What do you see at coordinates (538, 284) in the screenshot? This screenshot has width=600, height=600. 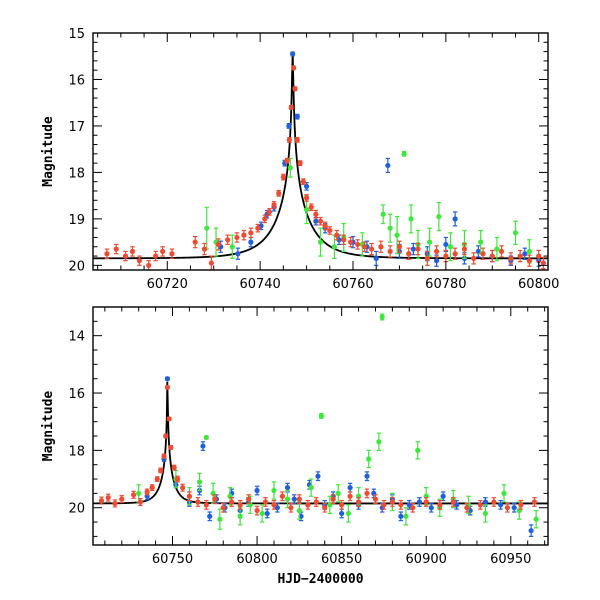 I see `x-tick-label: 60800` at bounding box center [538, 284].